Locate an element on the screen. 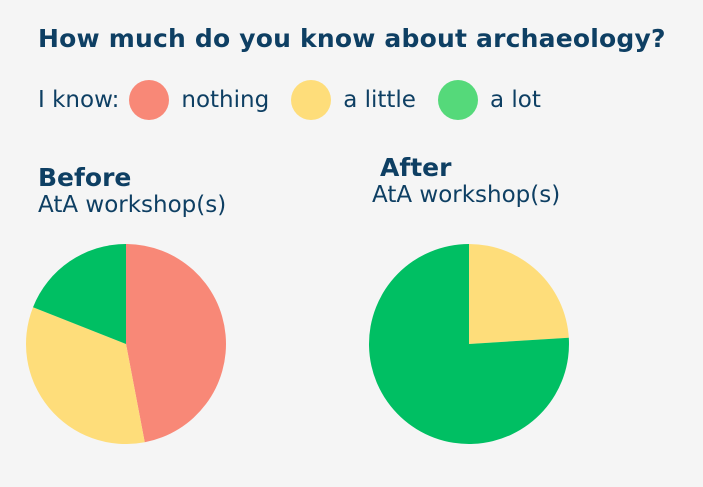  pie-chart-after is located at coordinates (469, 344).